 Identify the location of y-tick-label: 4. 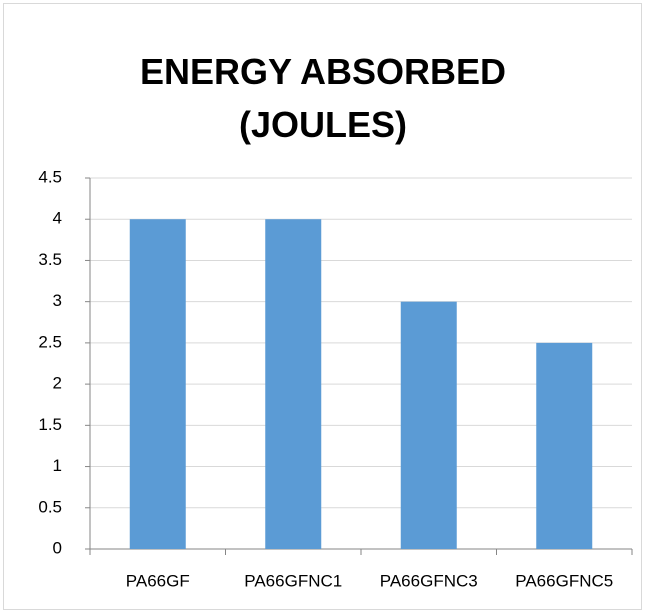
(57, 218).